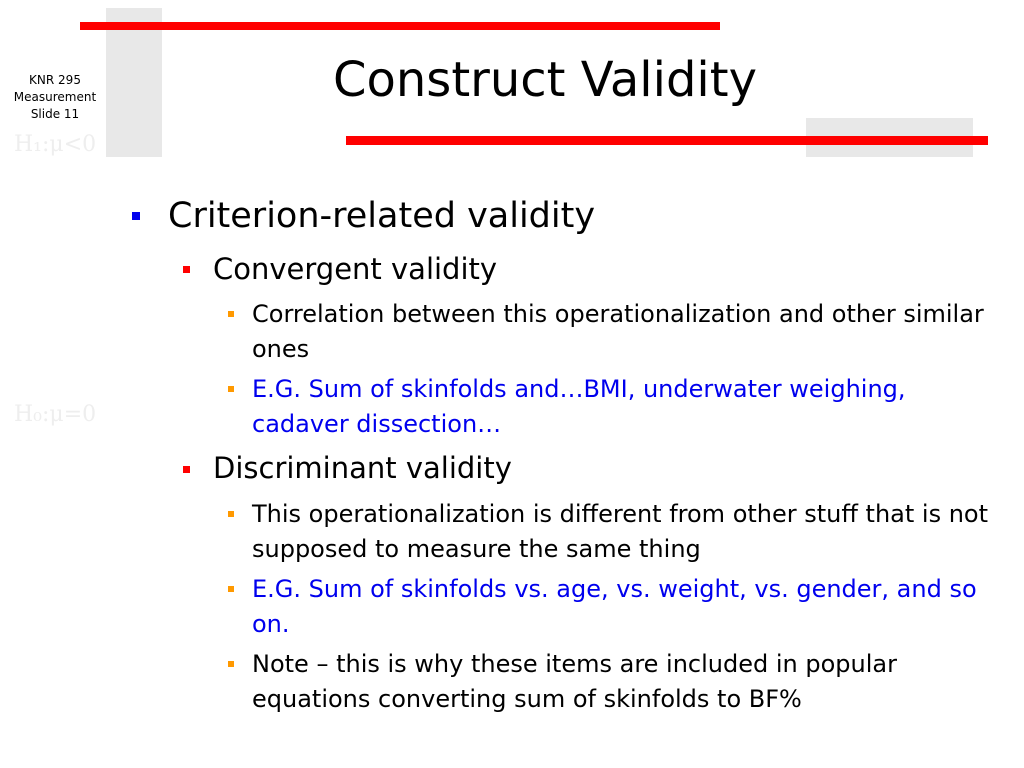 The image size is (1024, 768). What do you see at coordinates (134, 82) in the screenshot?
I see `decorative-gray-bar` at bounding box center [134, 82].